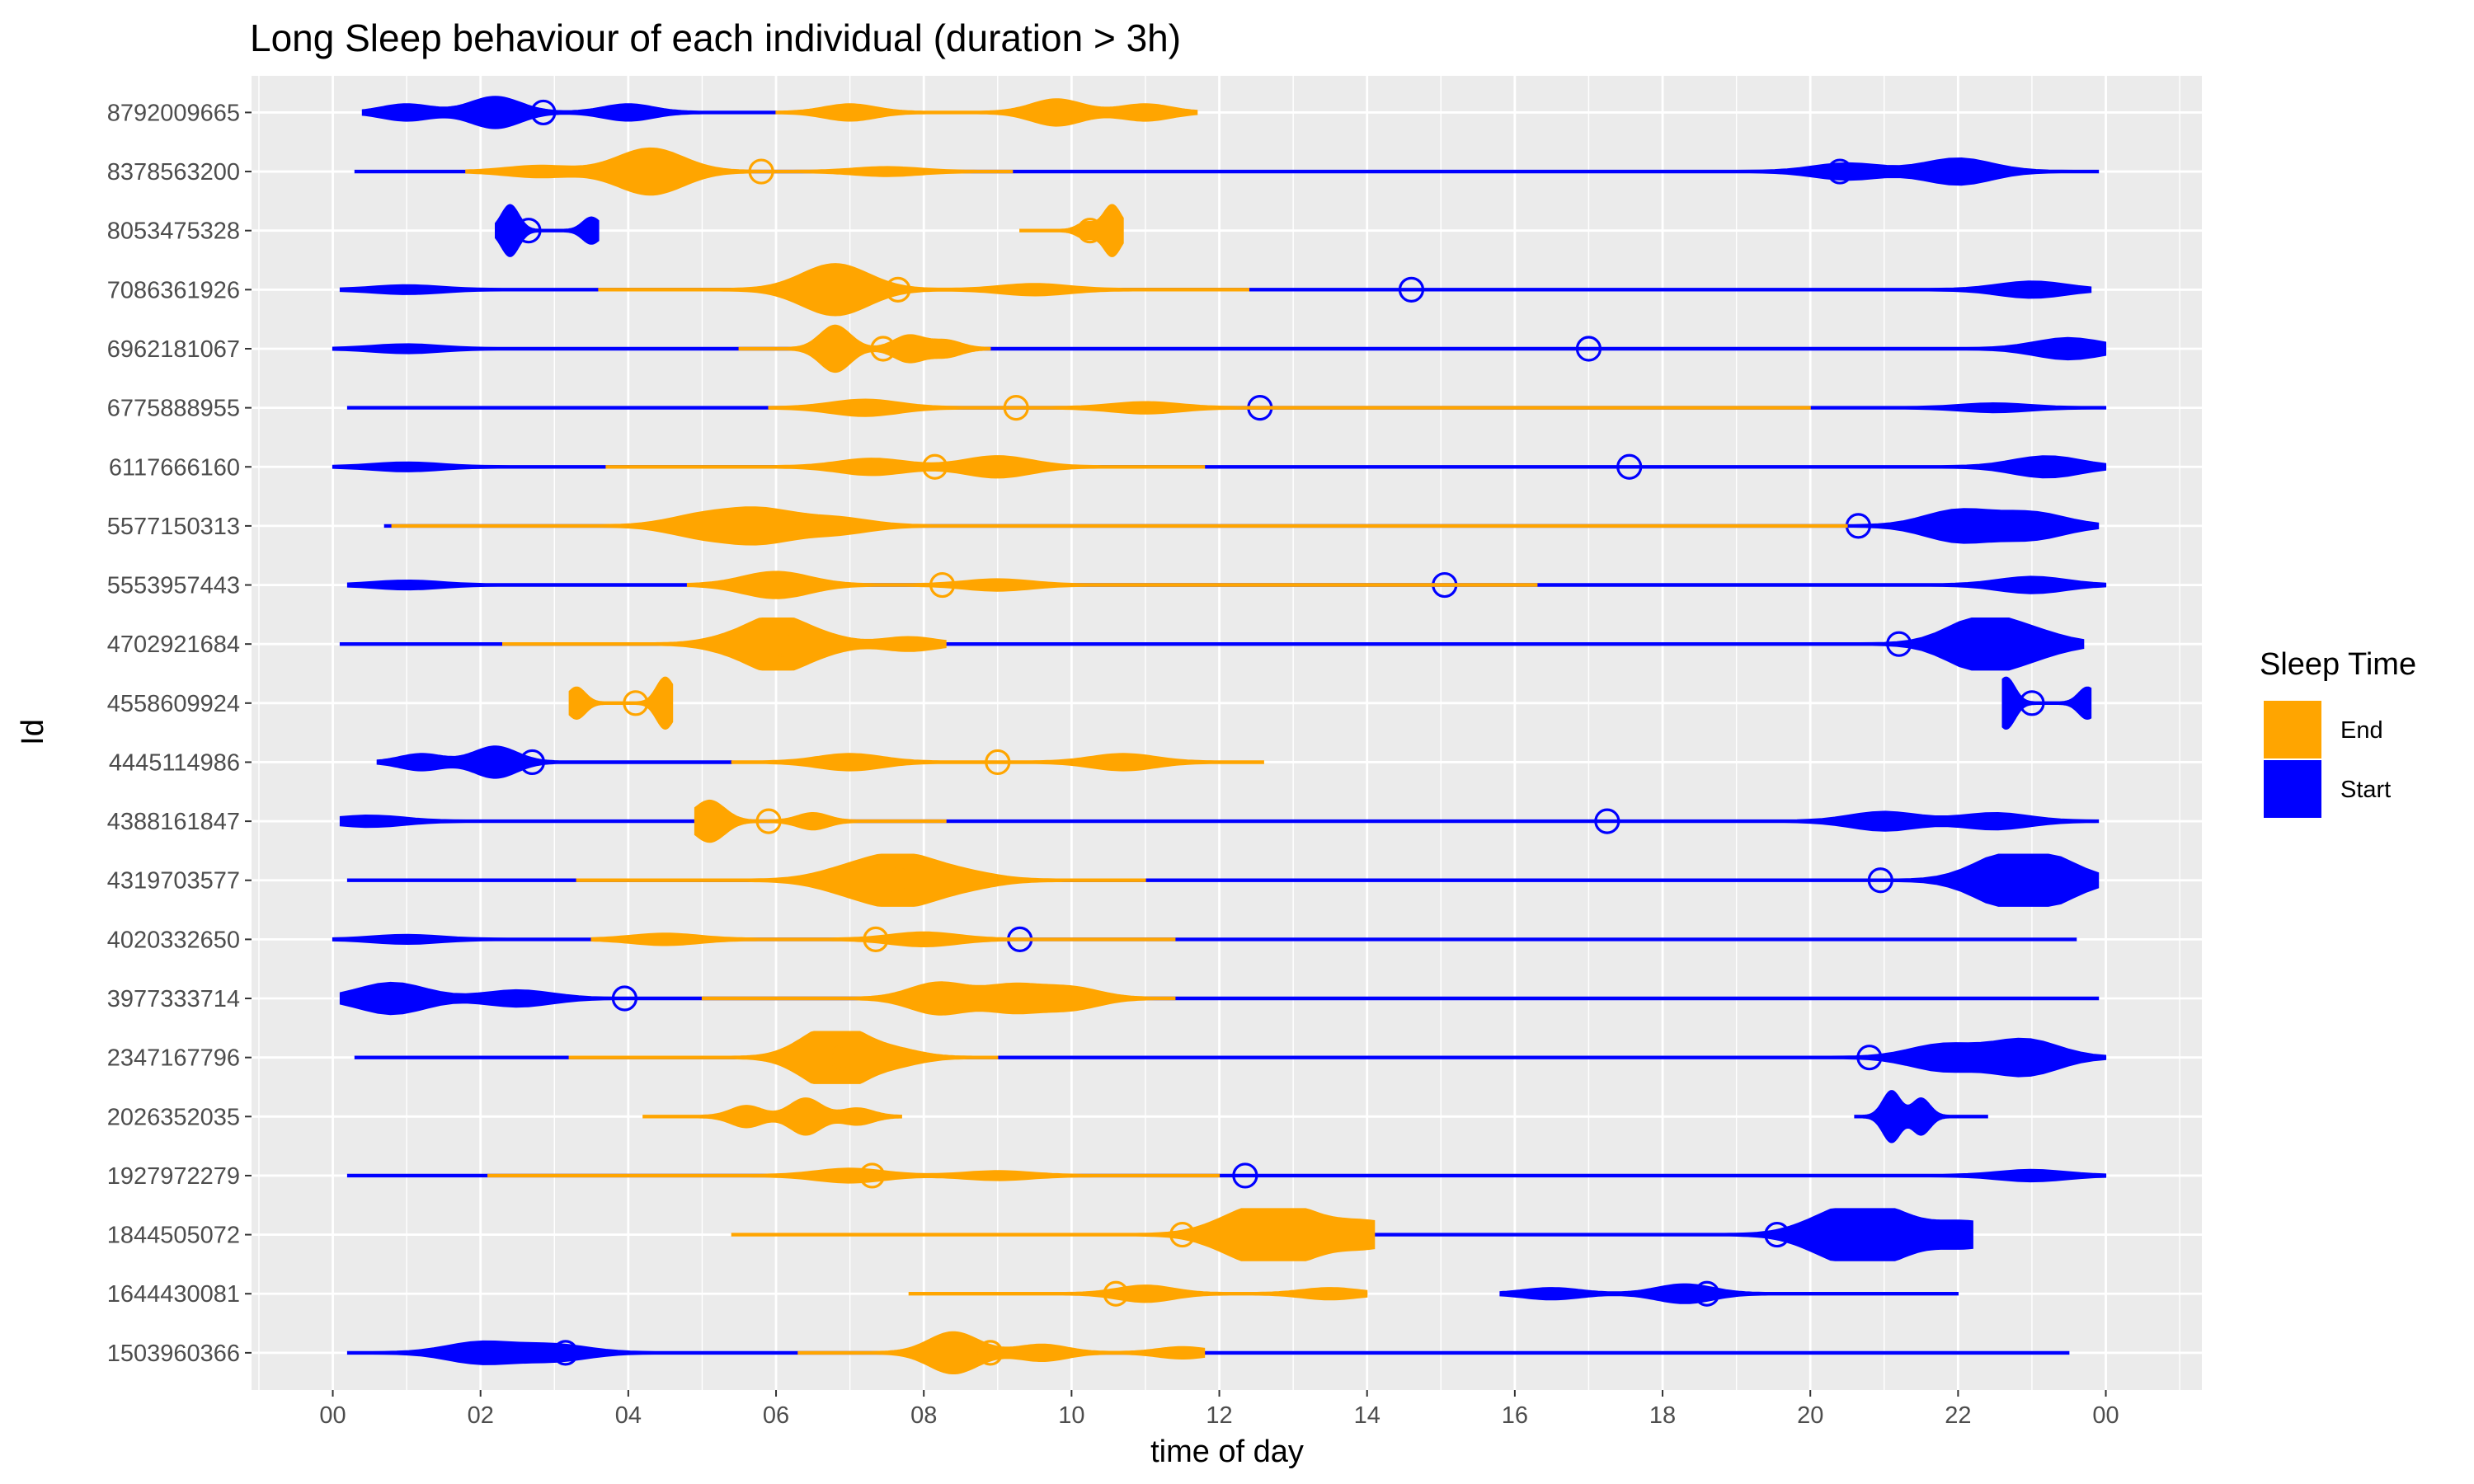 This screenshot has width=2474, height=1484. What do you see at coordinates (173, 645) in the screenshot?
I see `y-tick-label: 4702921684` at bounding box center [173, 645].